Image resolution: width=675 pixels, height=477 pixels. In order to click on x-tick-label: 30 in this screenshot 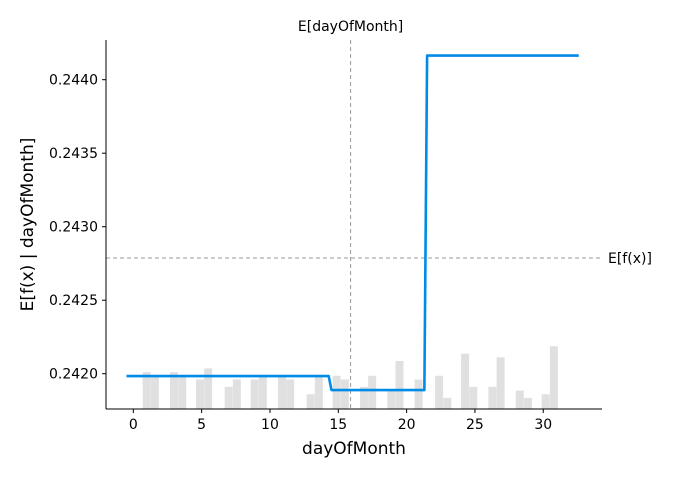, I will do `click(543, 425)`.